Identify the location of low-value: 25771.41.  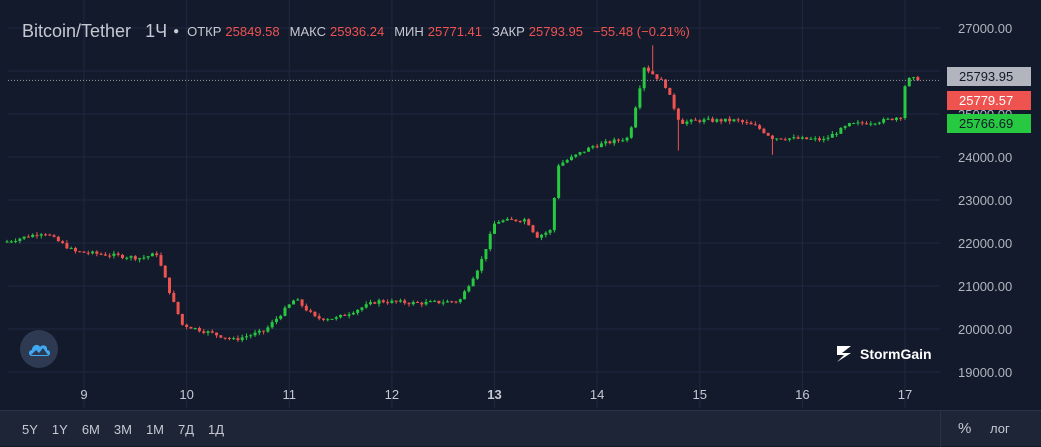
(455, 31).